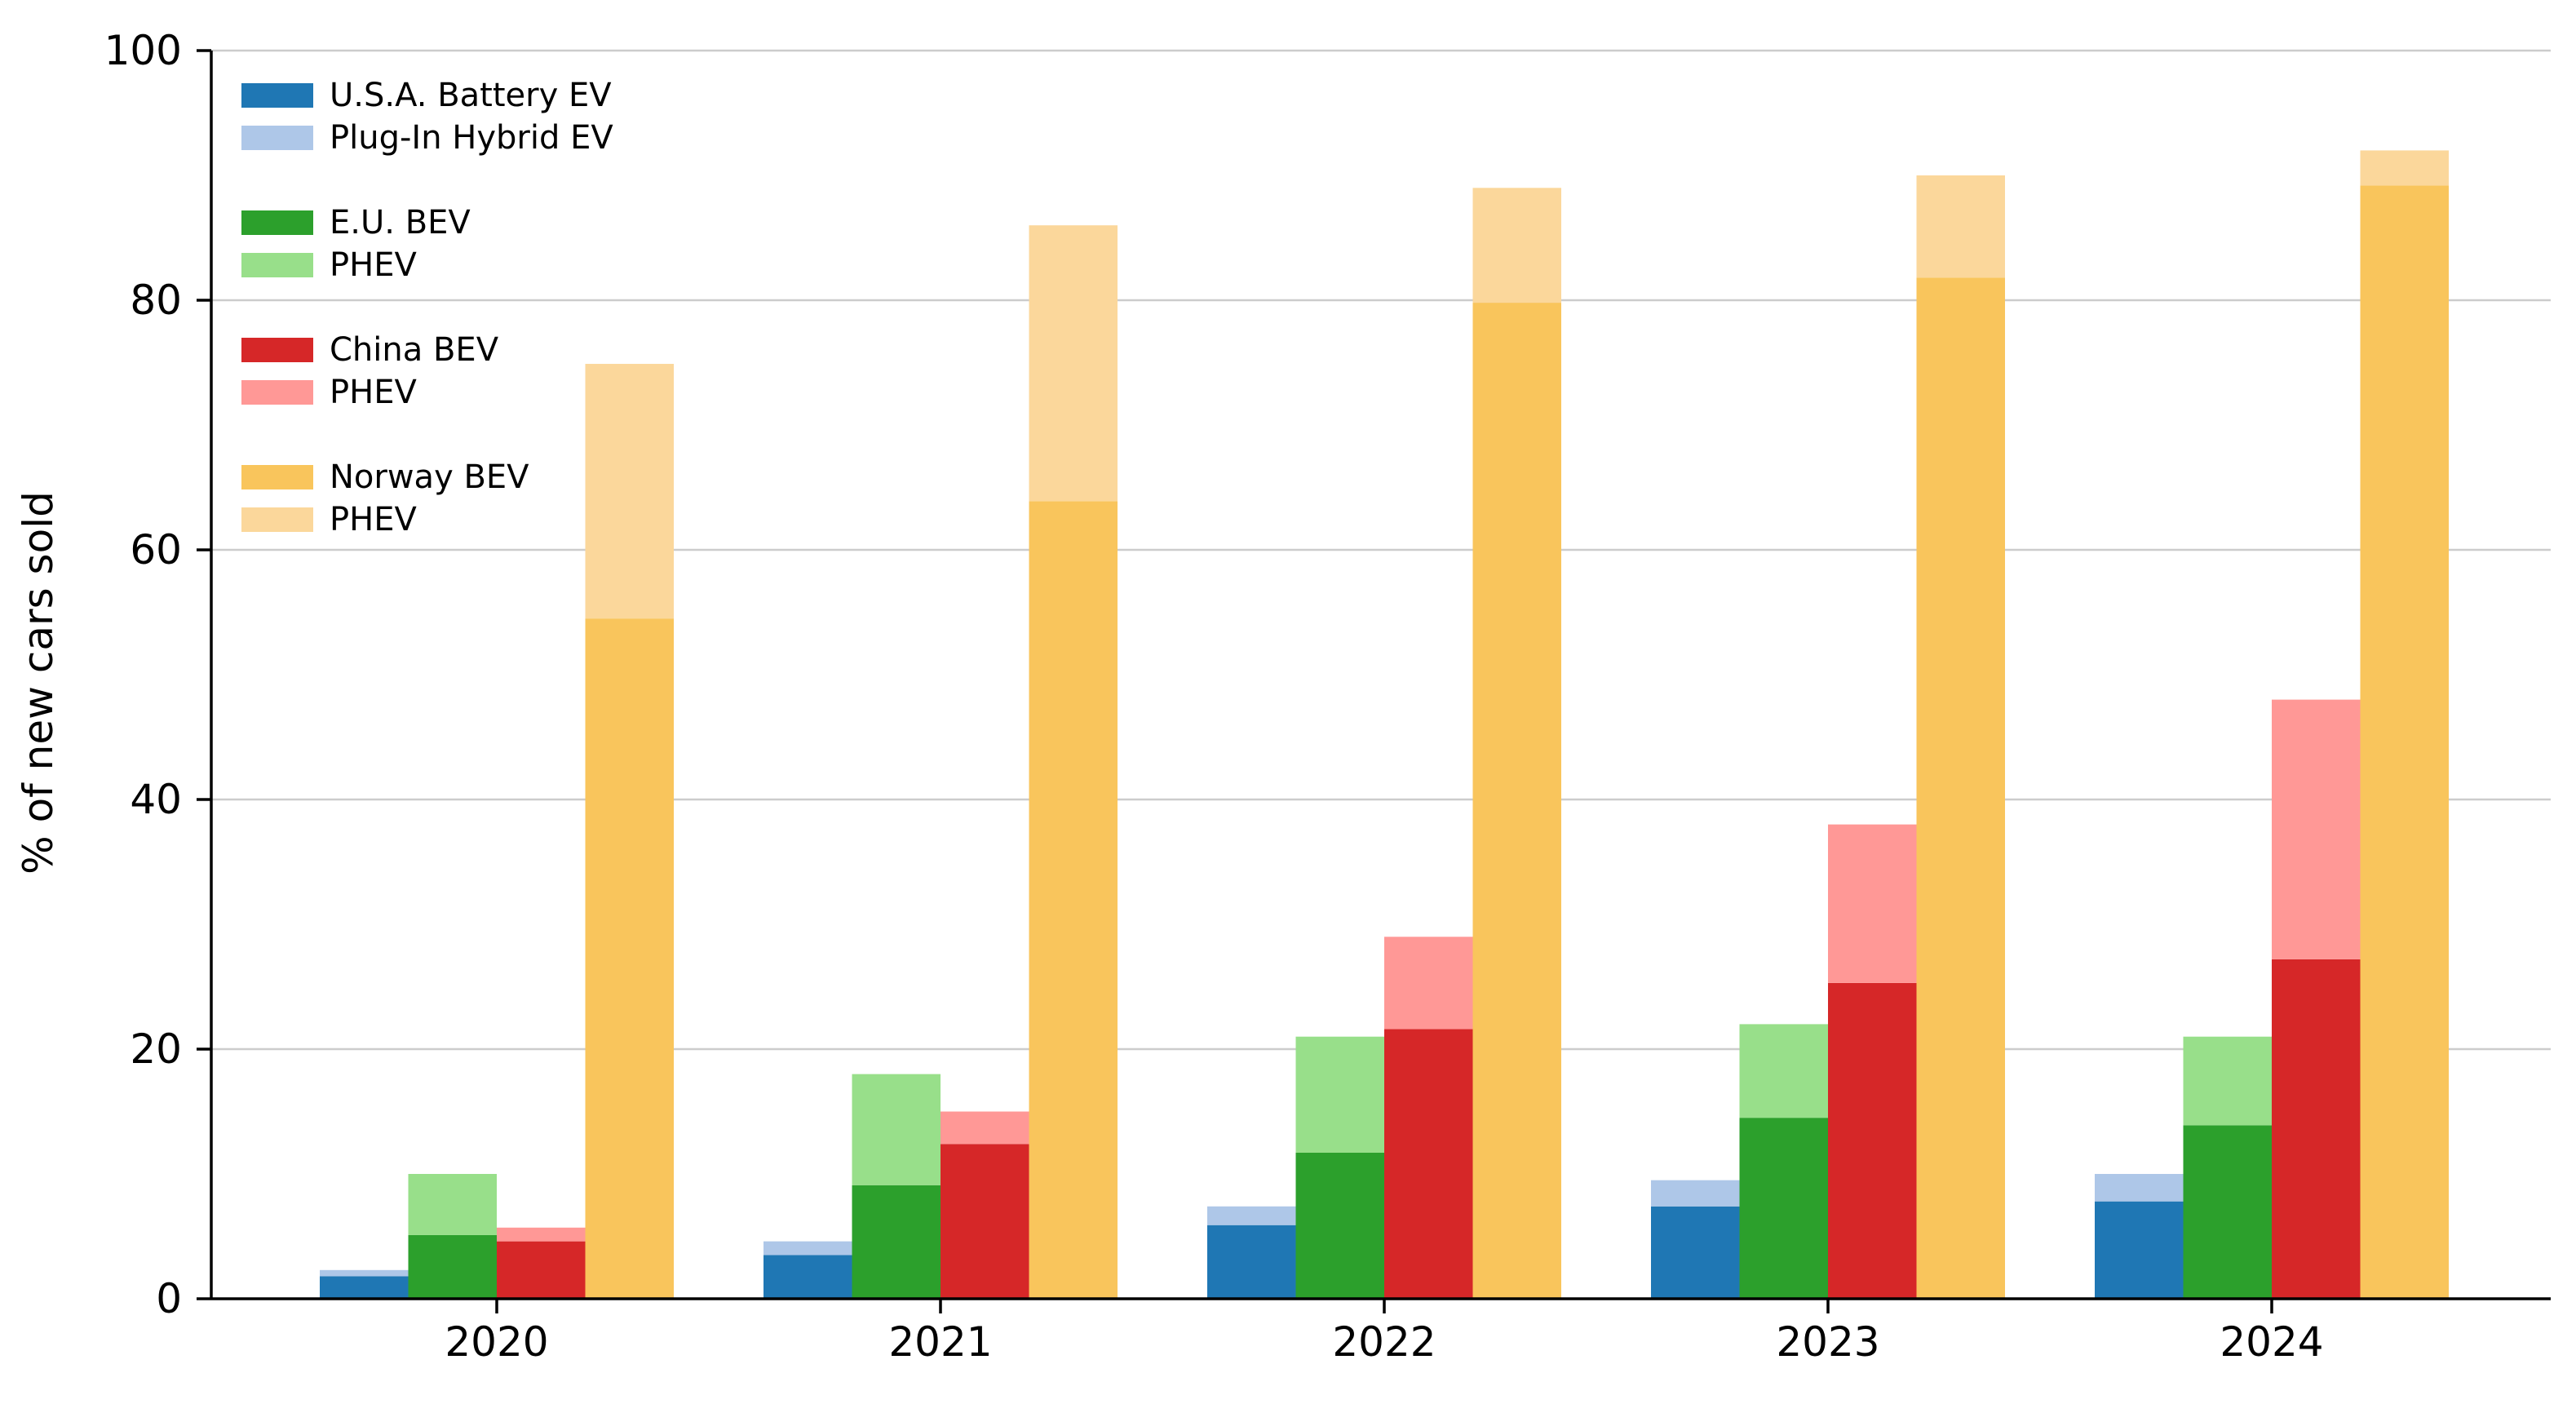 This screenshot has width=2576, height=1404. Describe the element at coordinates (1960, 788) in the screenshot. I see `bar-norway-bev-2023` at that location.